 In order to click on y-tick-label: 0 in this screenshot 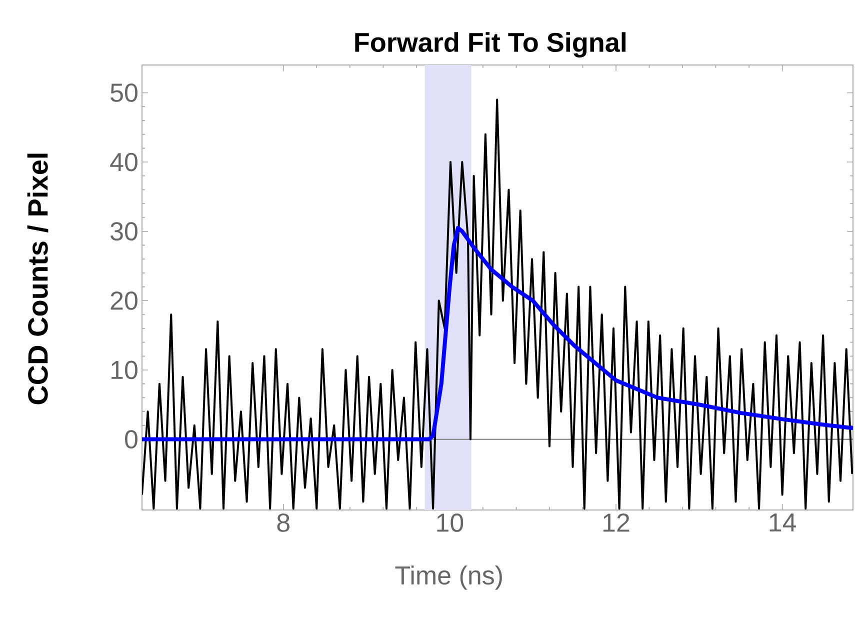, I will do `click(131, 439)`.